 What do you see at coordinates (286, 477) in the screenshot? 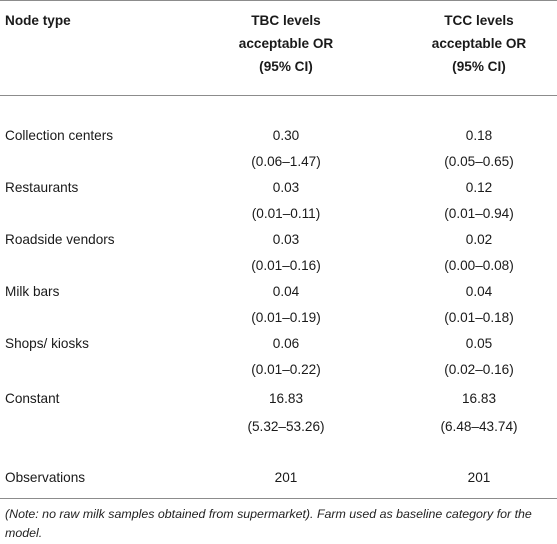
I see `observations-tbc: 201` at bounding box center [286, 477].